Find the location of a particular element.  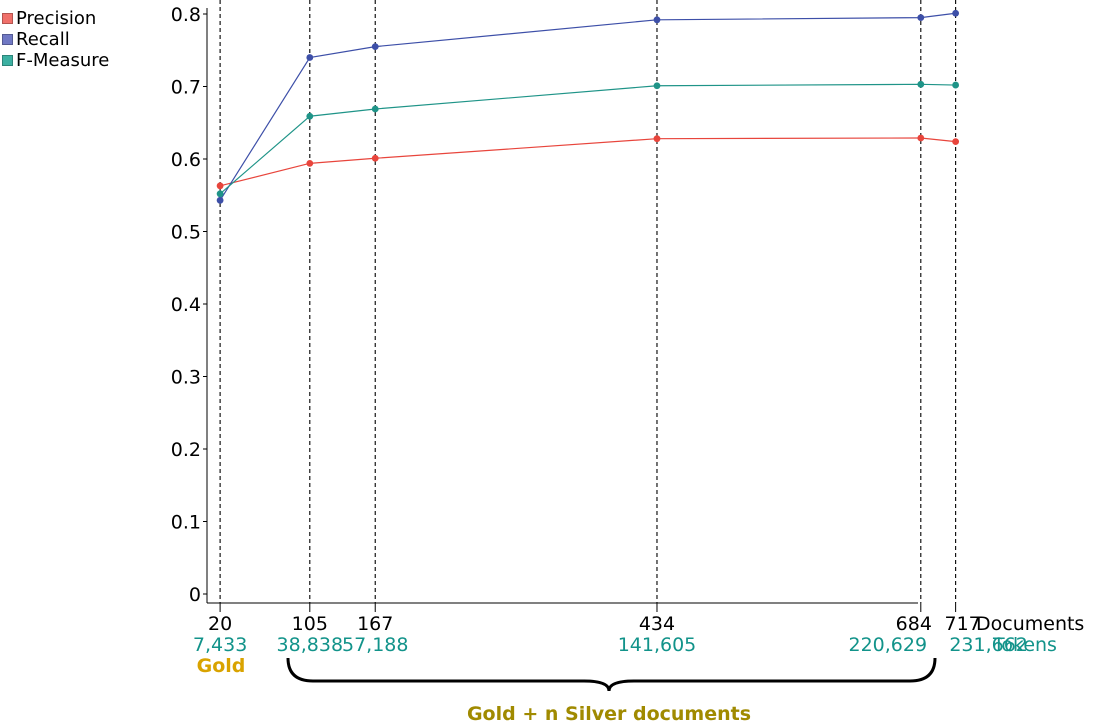

y-tick-label: 0.7 is located at coordinates (186, 88).